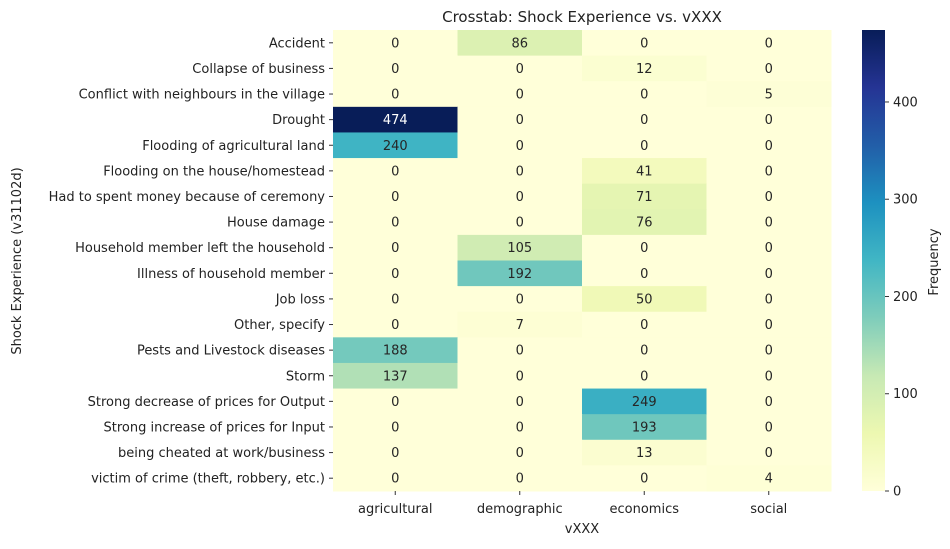 This screenshot has width=950, height=549. Describe the element at coordinates (905, 297) in the screenshot. I see `colorbar-tick-label: 200` at that location.